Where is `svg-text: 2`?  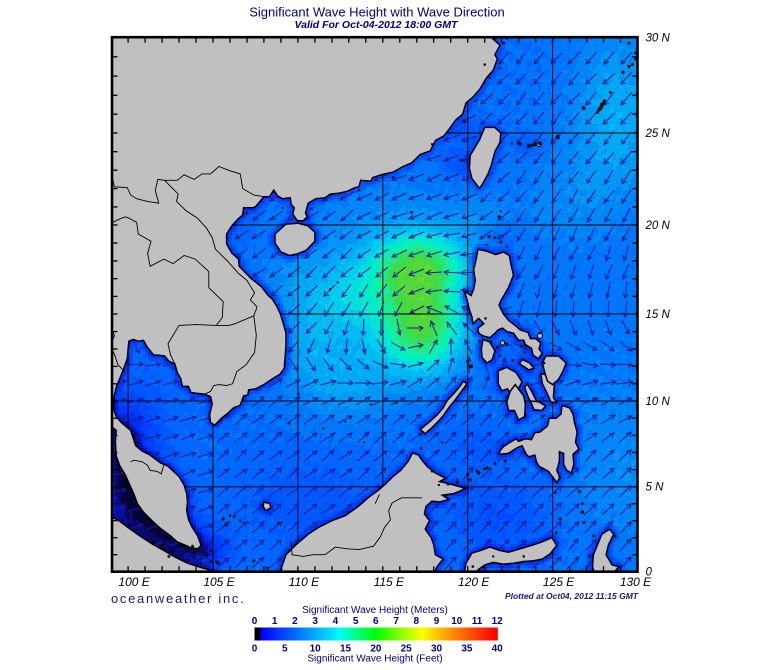 svg-text: 2 is located at coordinates (295, 621).